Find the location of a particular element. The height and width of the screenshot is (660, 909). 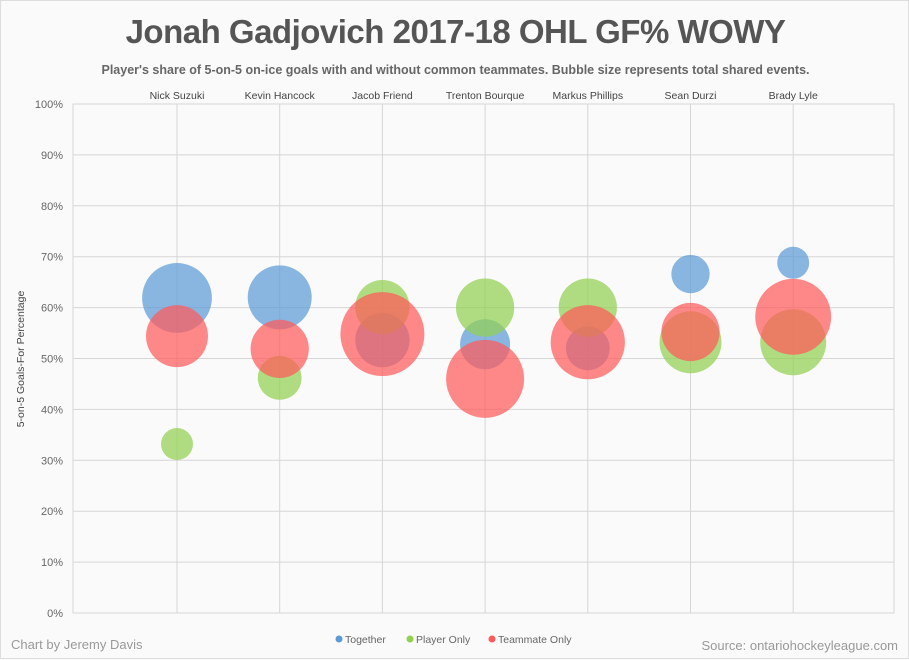

chart-source: Source: ontariohockeyleague.com is located at coordinates (799, 645).